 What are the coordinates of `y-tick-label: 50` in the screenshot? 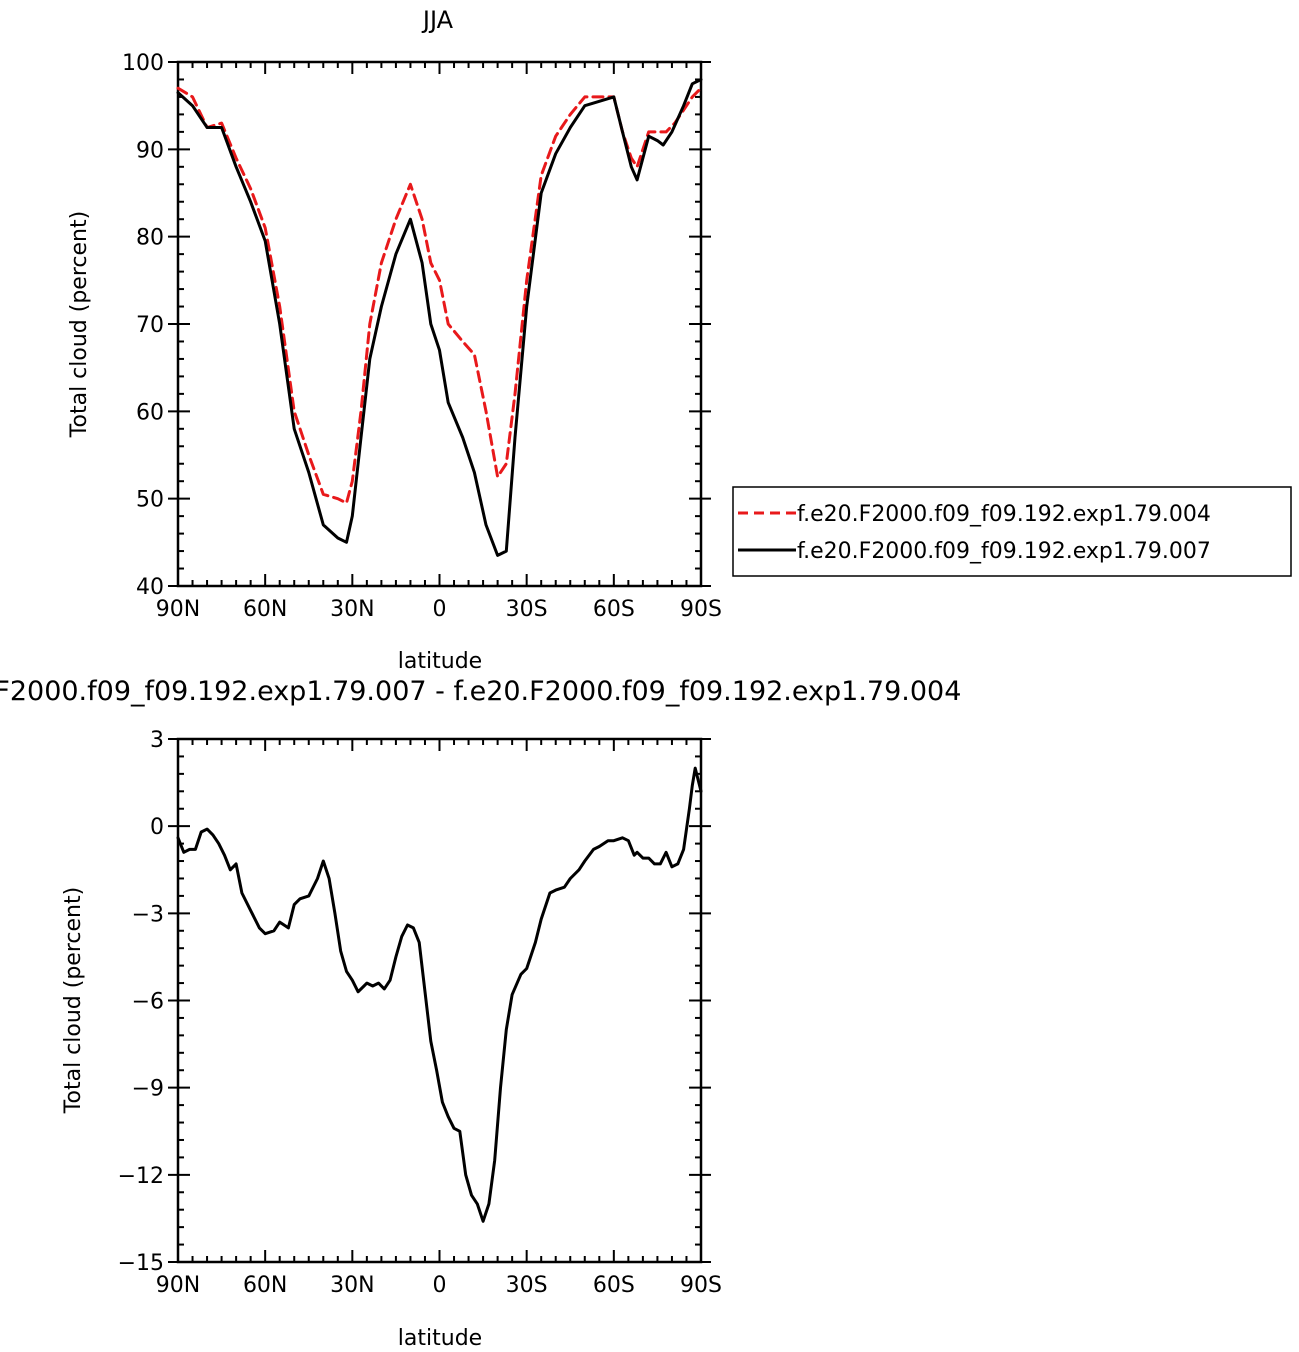 It's located at (150, 500).